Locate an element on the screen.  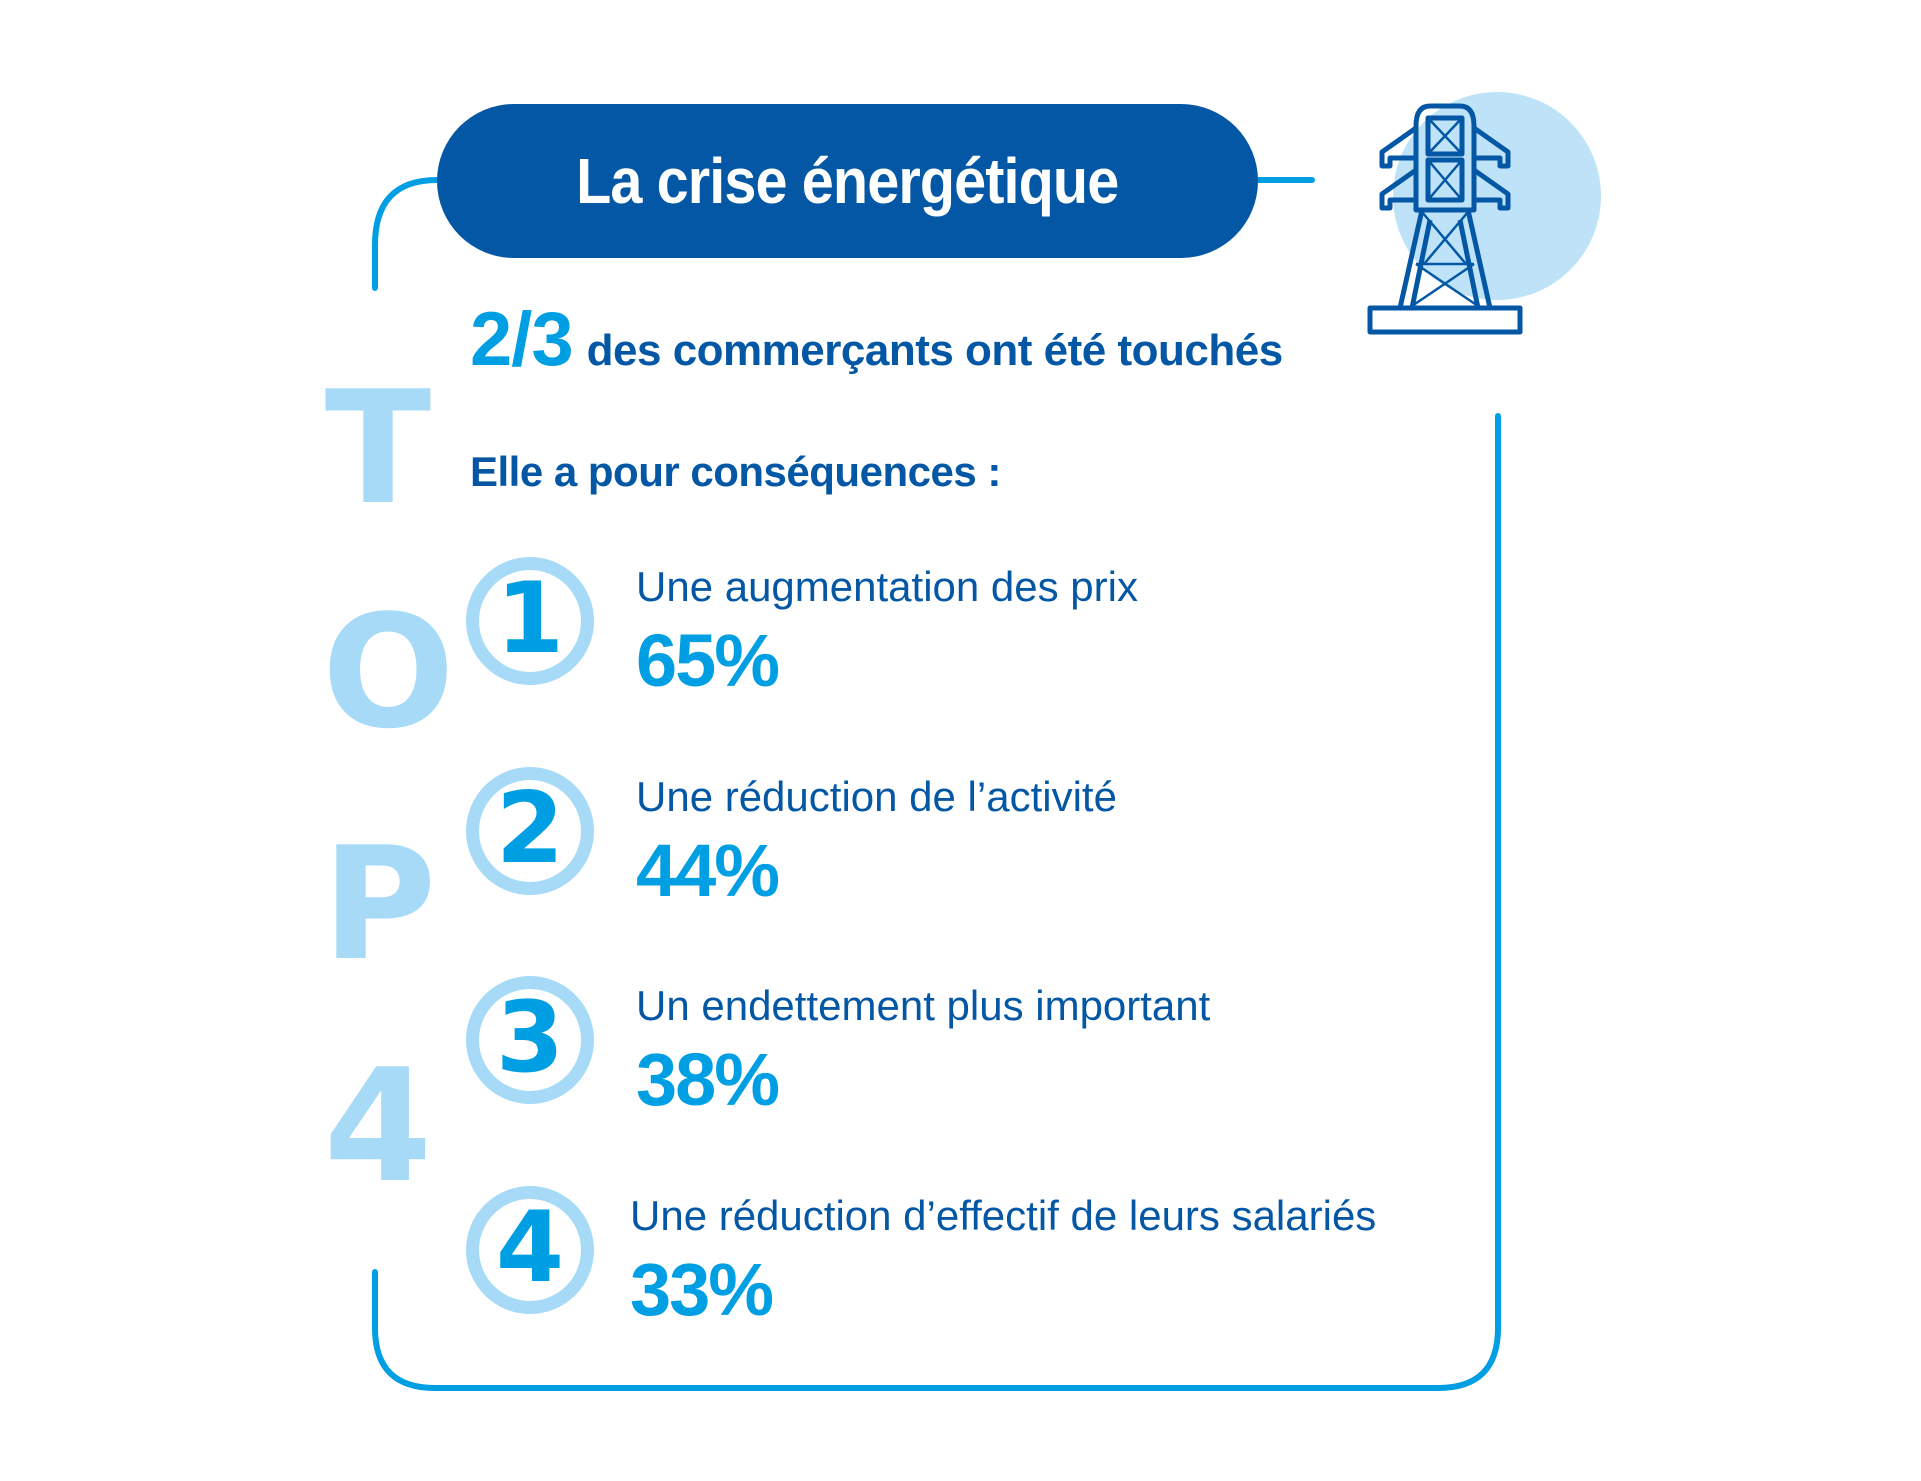
page-title: La crise énergétique is located at coordinates (847, 181).